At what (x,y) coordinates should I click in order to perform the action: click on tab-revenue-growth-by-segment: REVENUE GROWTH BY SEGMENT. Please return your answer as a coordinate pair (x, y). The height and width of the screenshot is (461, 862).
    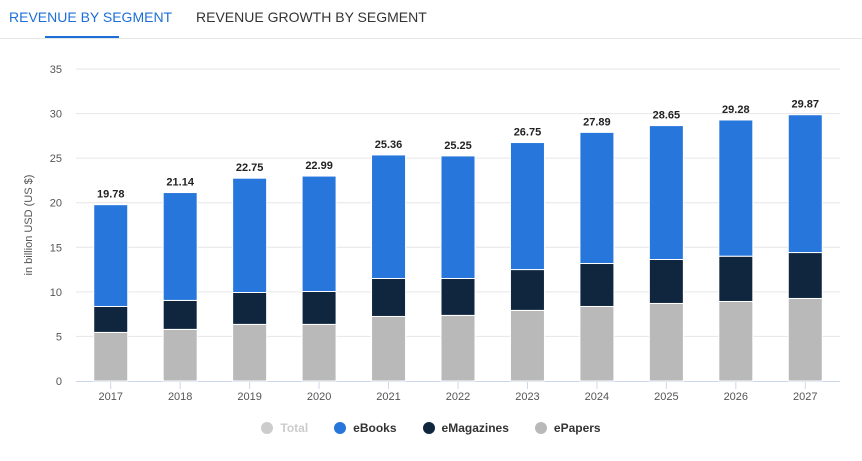
    Looking at the image, I should click on (311, 17).